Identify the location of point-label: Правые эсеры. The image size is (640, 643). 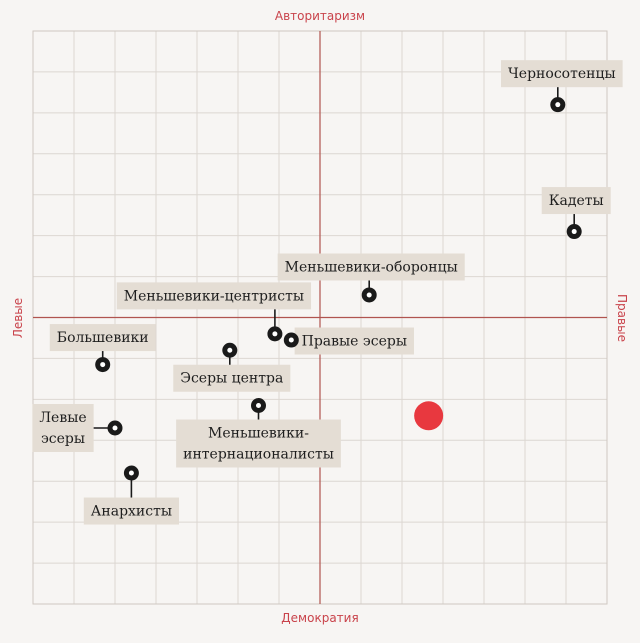
(354, 342).